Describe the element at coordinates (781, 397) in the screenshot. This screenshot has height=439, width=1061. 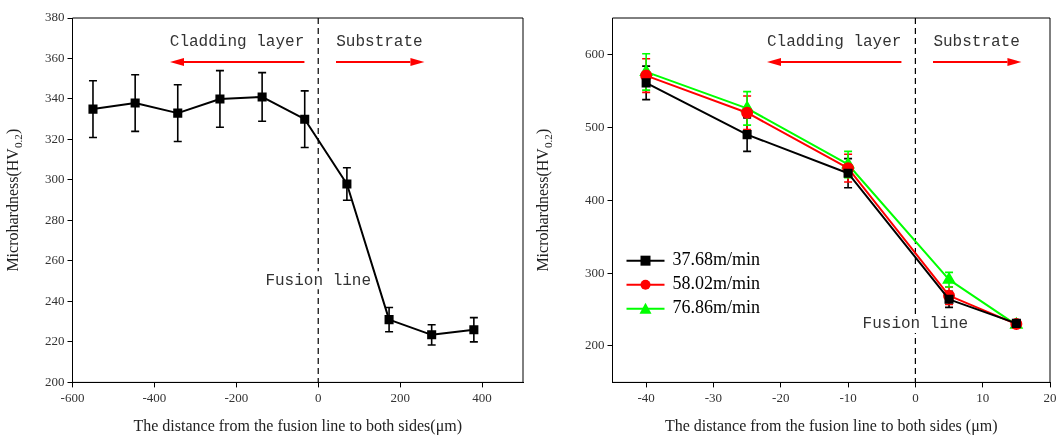
I see `x-tick-label: -20` at that location.